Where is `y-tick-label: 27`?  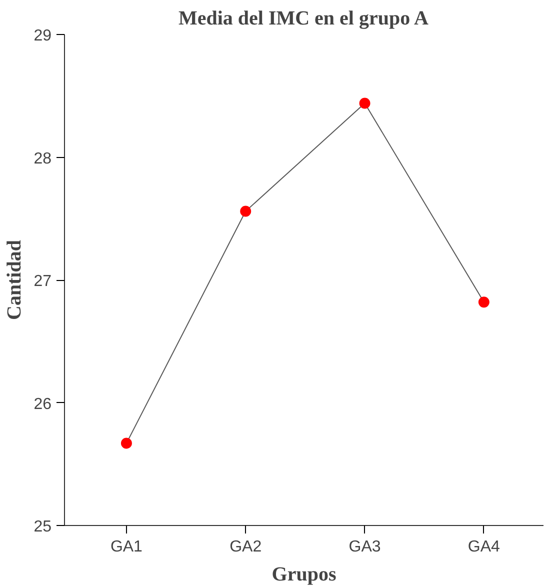 y-tick-label: 27 is located at coordinates (43, 281).